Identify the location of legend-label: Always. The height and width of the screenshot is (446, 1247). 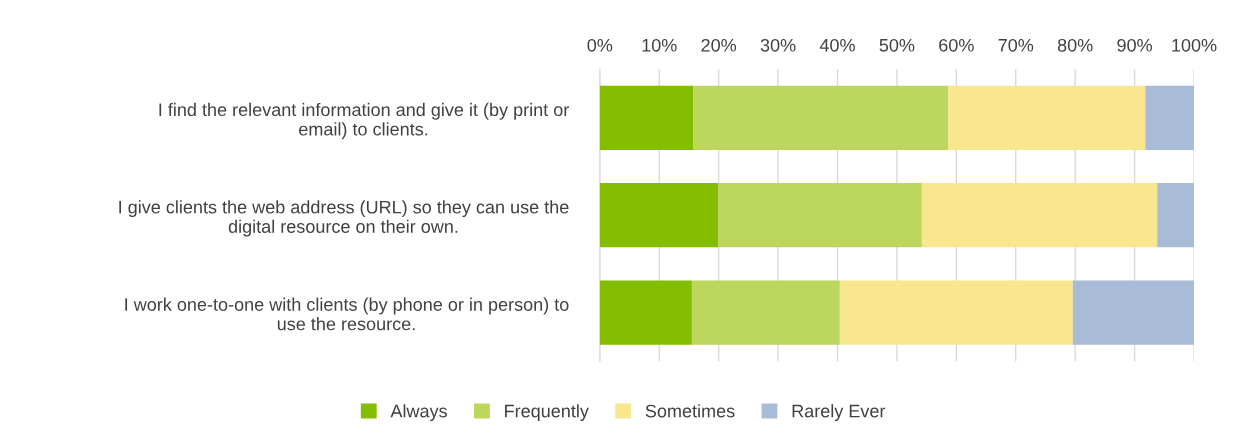
(418, 413).